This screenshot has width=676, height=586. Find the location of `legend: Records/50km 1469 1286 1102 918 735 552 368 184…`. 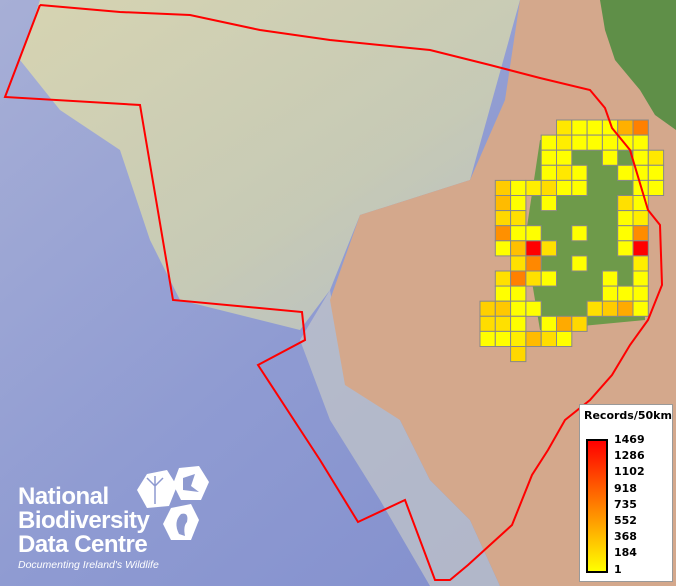

legend: Records/50km 1469 1286 1102 918 735 552 368 184… is located at coordinates (626, 493).